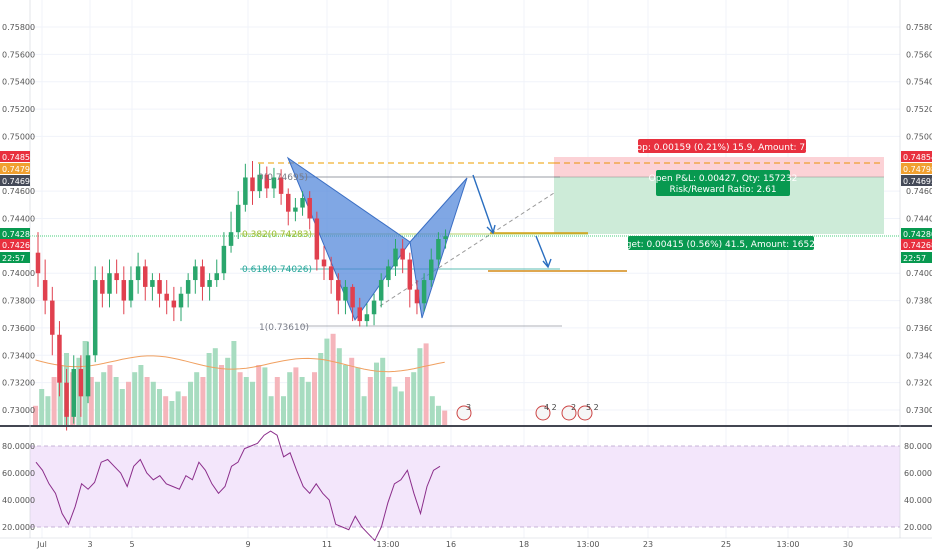  What do you see at coordinates (18, 181) in the screenshot?
I see `price-tag-left-2: 0.74695` at bounding box center [18, 181].